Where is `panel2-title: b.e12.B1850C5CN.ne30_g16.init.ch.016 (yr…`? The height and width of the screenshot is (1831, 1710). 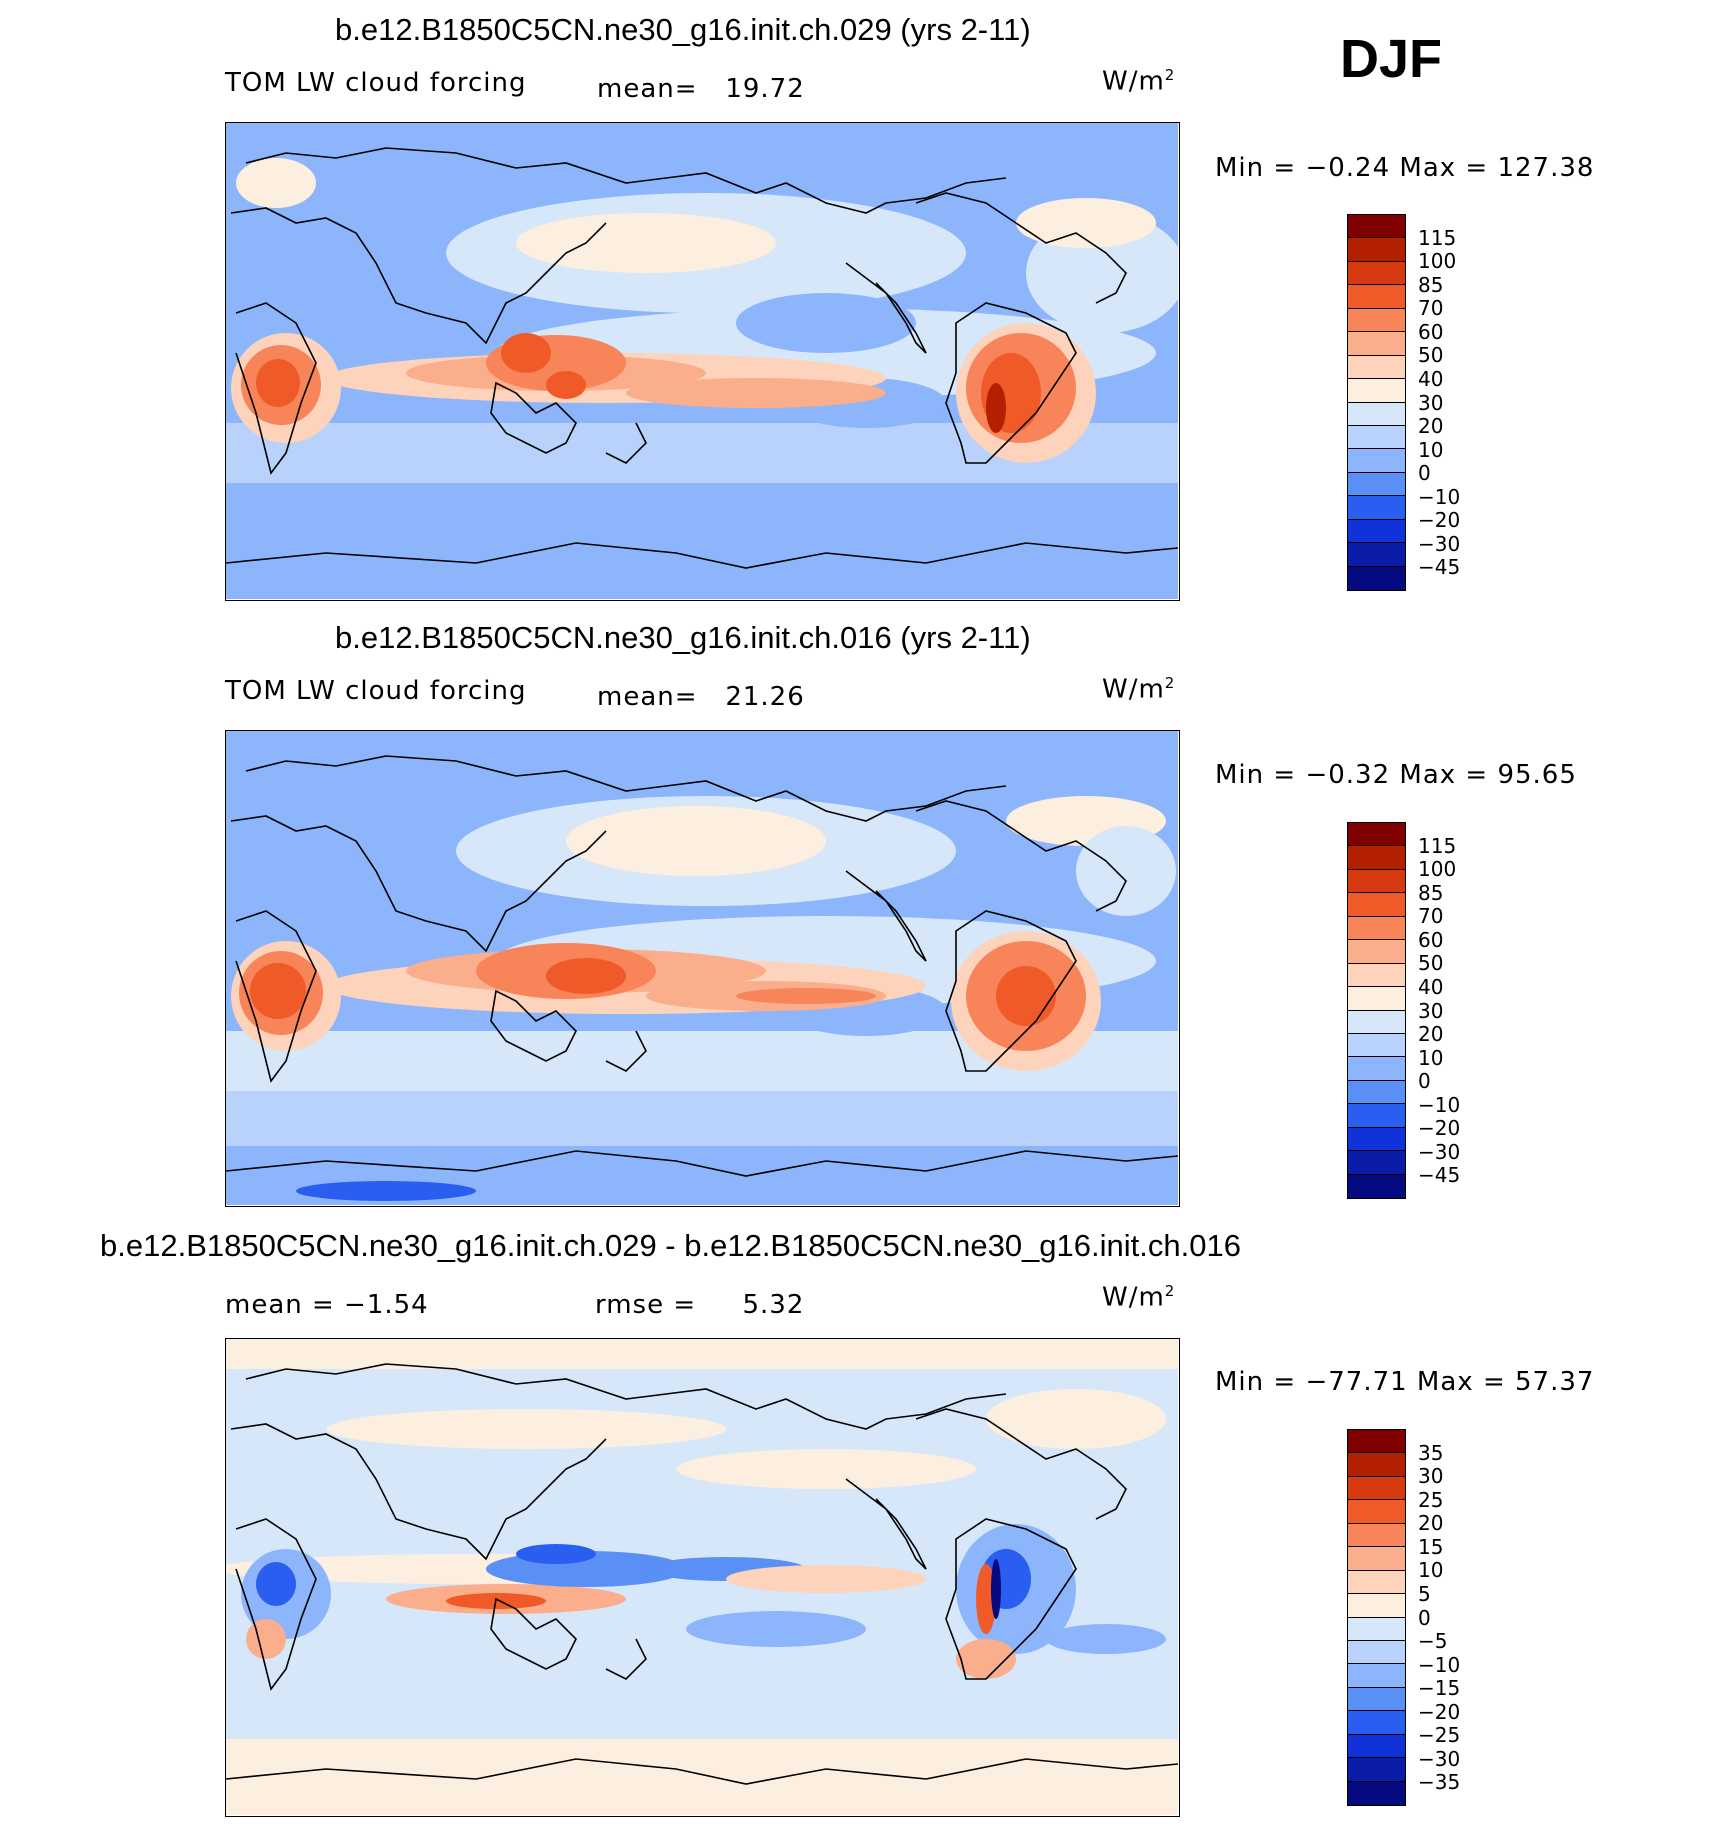
panel2-title: b.e12.B1850C5CN.ne30_g16.init.ch.016 (yr… is located at coordinates (683, 637).